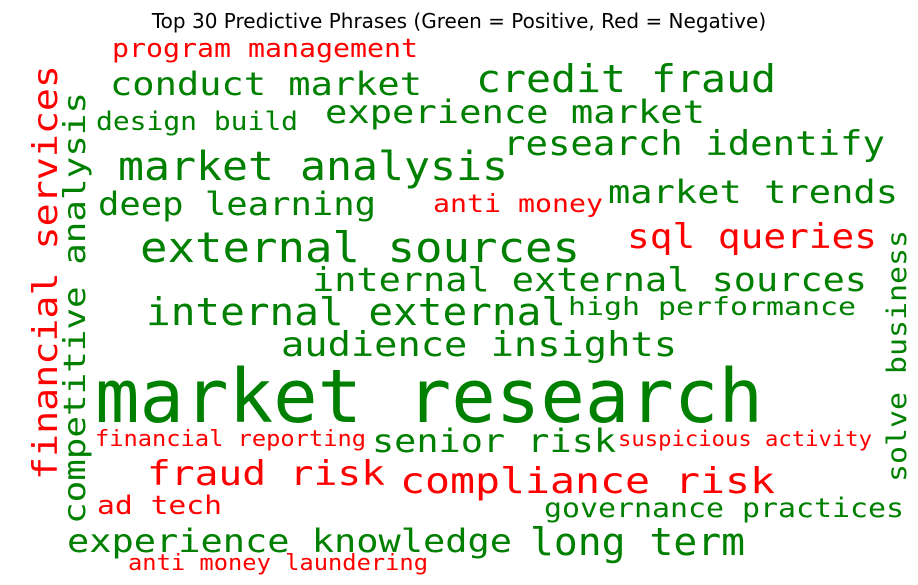 Image resolution: width=918 pixels, height=585 pixels. What do you see at coordinates (313, 167) in the screenshot?
I see `word-market-analysis: market analysis` at bounding box center [313, 167].